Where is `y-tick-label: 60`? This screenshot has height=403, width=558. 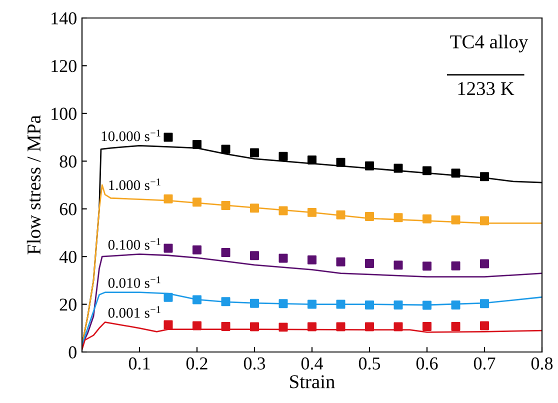
y-tick-label: 60 is located at coordinates (68, 209).